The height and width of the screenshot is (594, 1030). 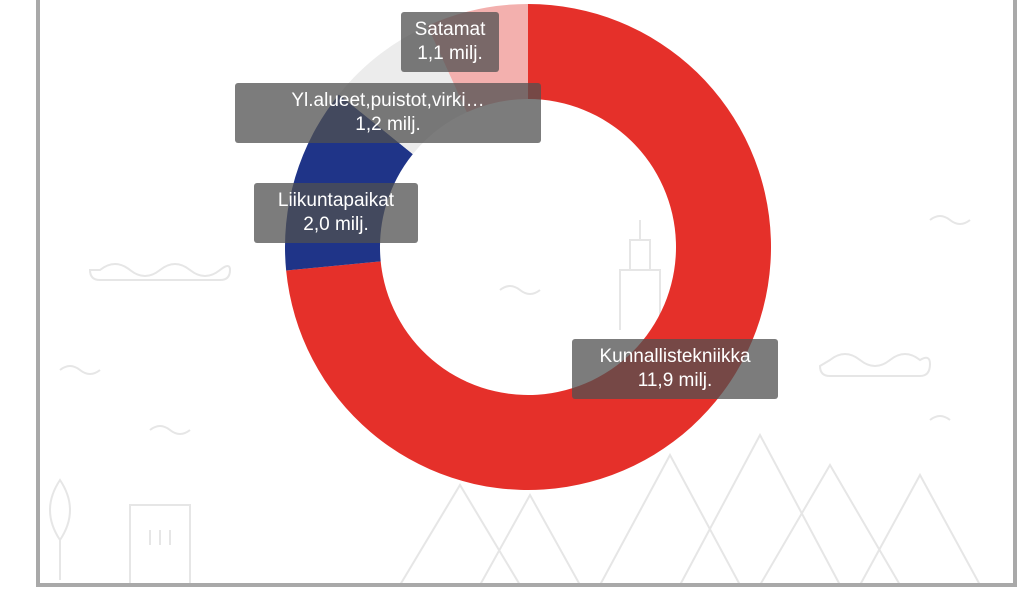 I want to click on slice-label: Satamat 1,1 milj., so click(x=450, y=42).